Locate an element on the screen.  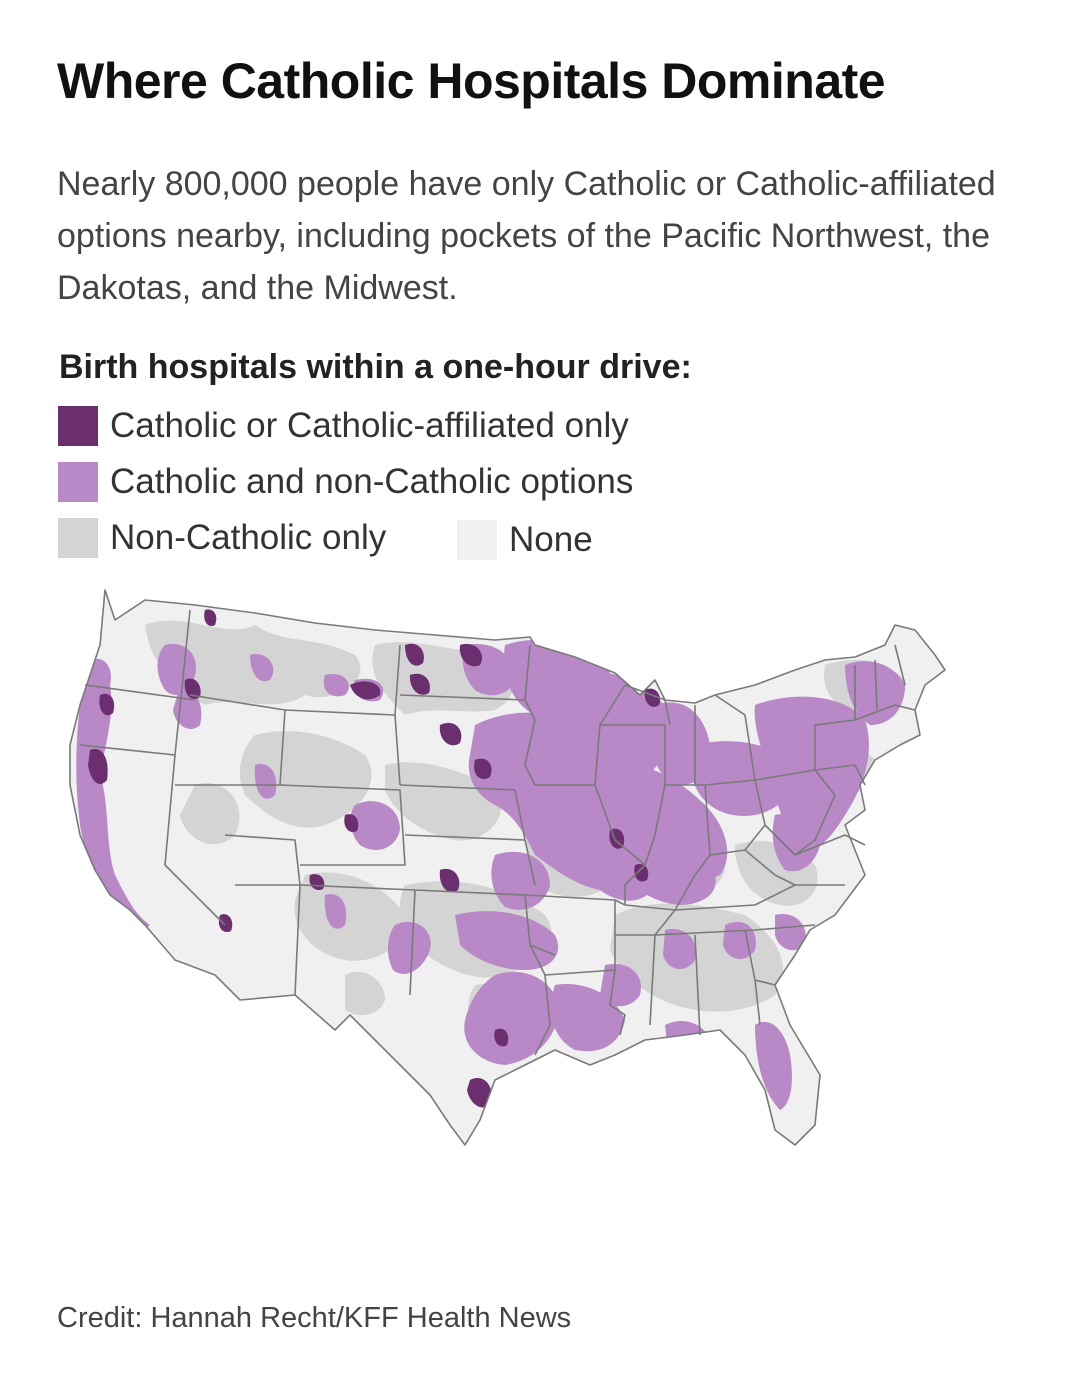
legend-item-none: None is located at coordinates (525, 540).